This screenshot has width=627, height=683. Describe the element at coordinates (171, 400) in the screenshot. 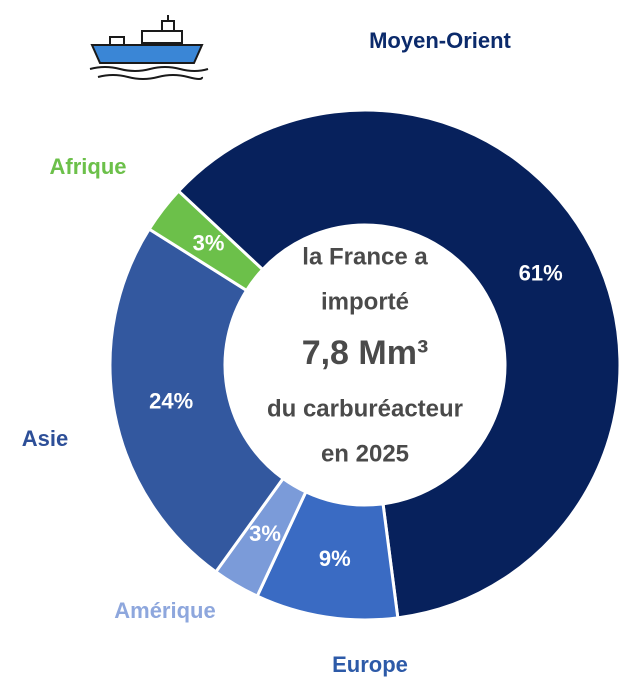

I see `value-label: 24%` at that location.